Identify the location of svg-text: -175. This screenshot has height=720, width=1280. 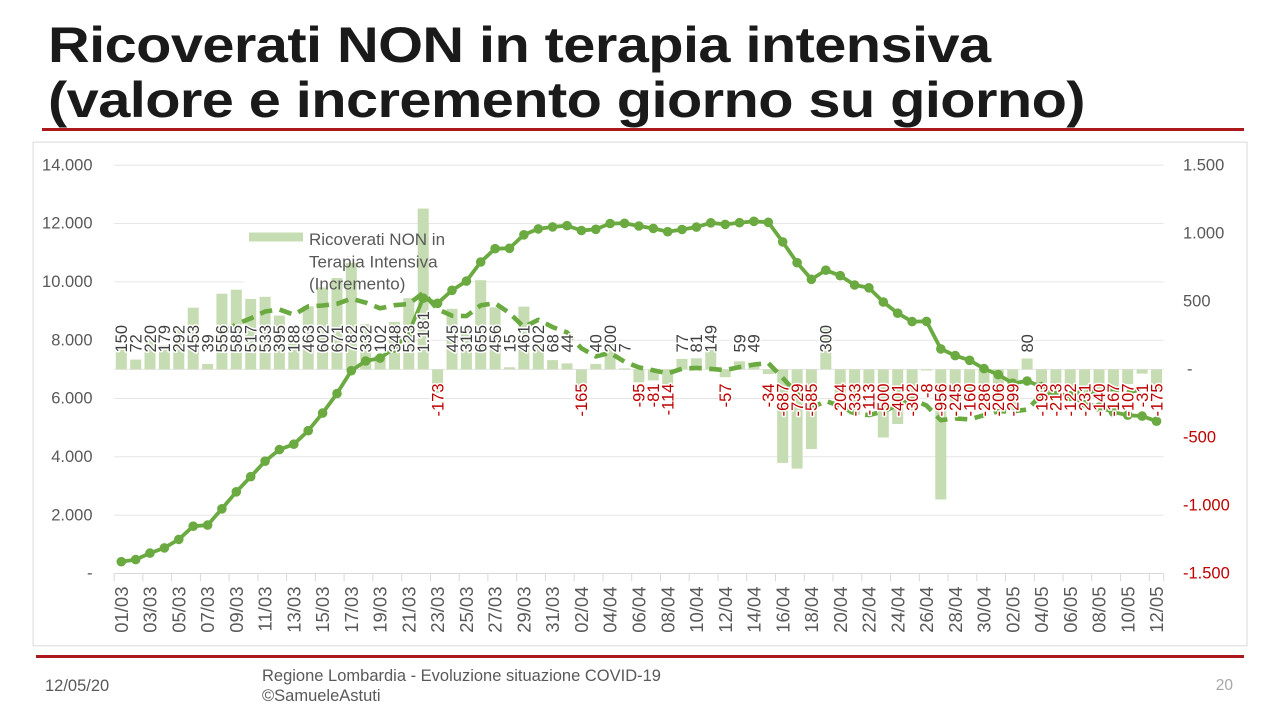
(1157, 400).